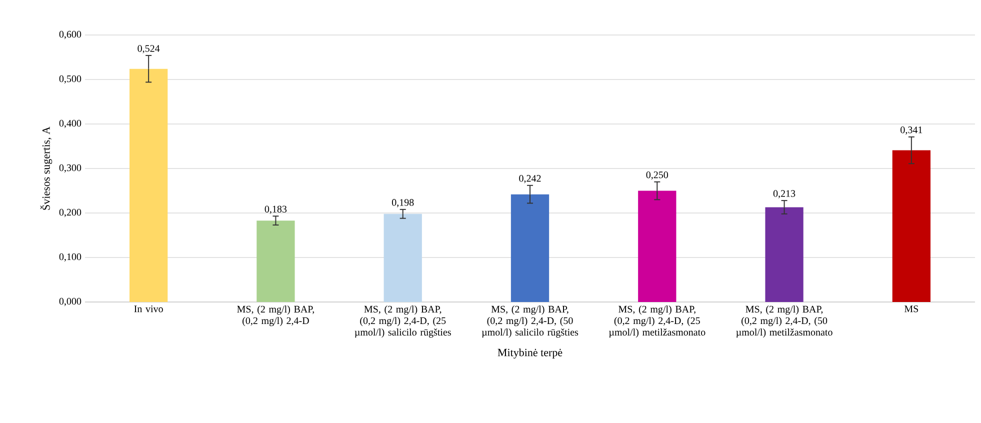  Describe the element at coordinates (70, 168) in the screenshot. I see `y-tick-label: 0,300` at that location.